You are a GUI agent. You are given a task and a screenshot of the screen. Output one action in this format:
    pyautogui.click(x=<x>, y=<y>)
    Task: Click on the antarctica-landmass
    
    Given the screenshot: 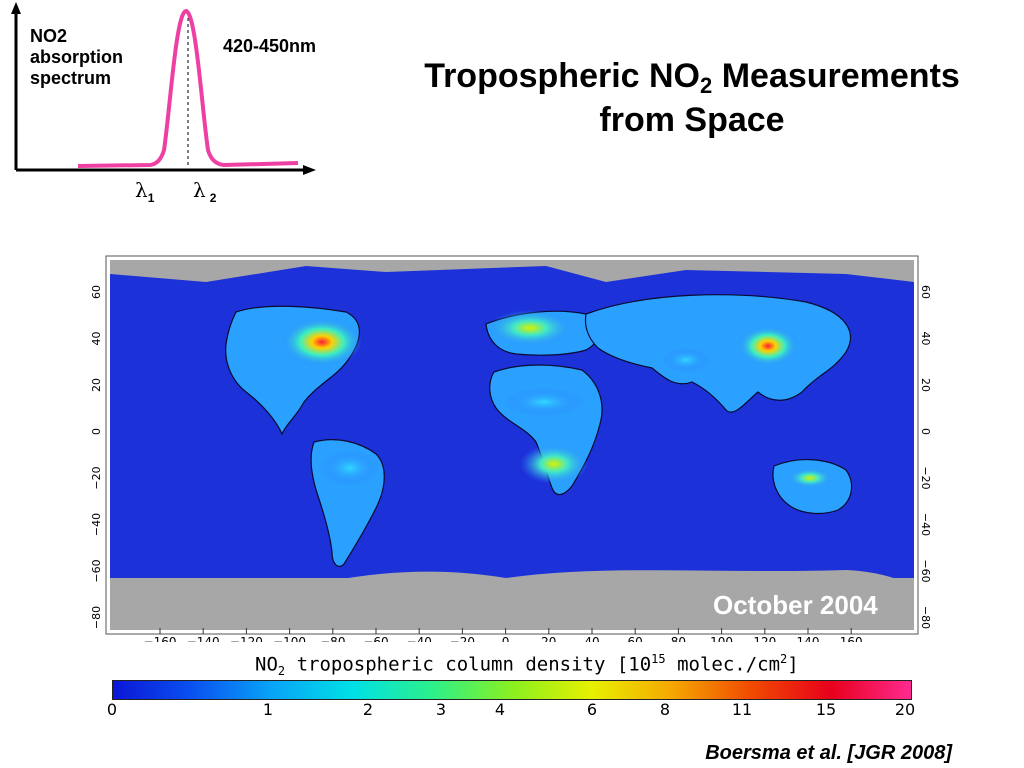 What is the action you would take?
    pyautogui.click(x=512, y=600)
    